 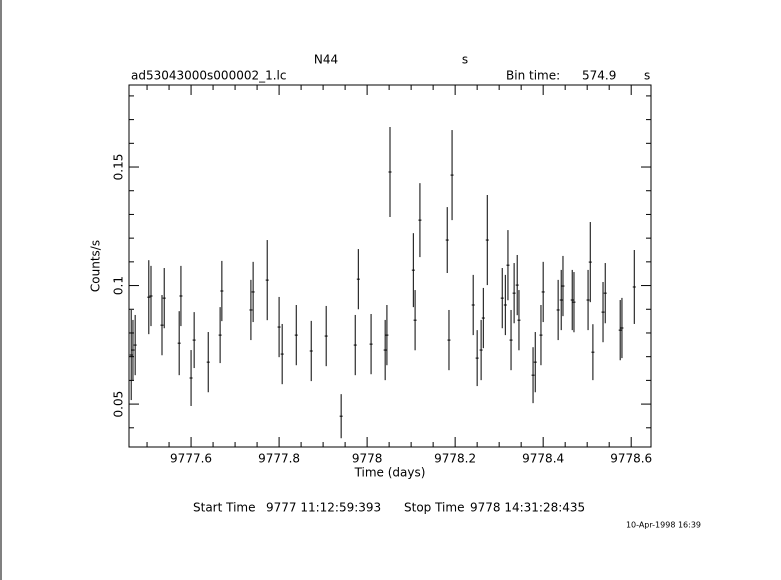 I want to click on chart-subtitle: s, so click(x=465, y=60).